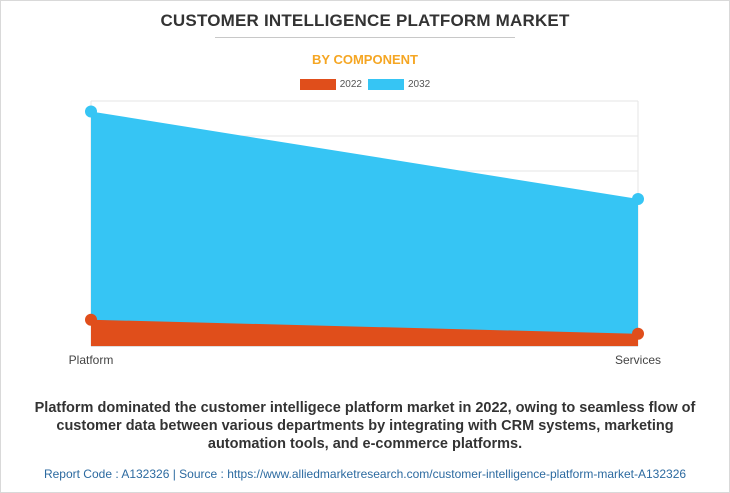  What do you see at coordinates (419, 84) in the screenshot?
I see `legend-label-2032: 2032` at bounding box center [419, 84].